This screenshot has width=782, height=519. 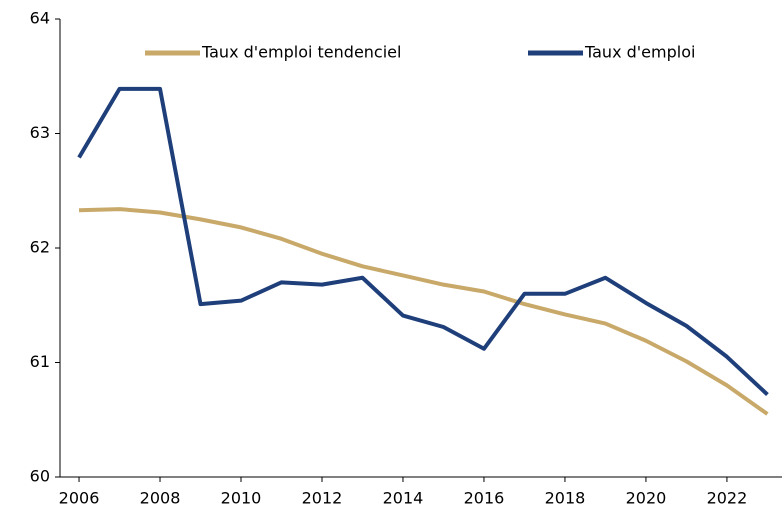 I want to click on x-tick-label: 2014, so click(x=403, y=498).